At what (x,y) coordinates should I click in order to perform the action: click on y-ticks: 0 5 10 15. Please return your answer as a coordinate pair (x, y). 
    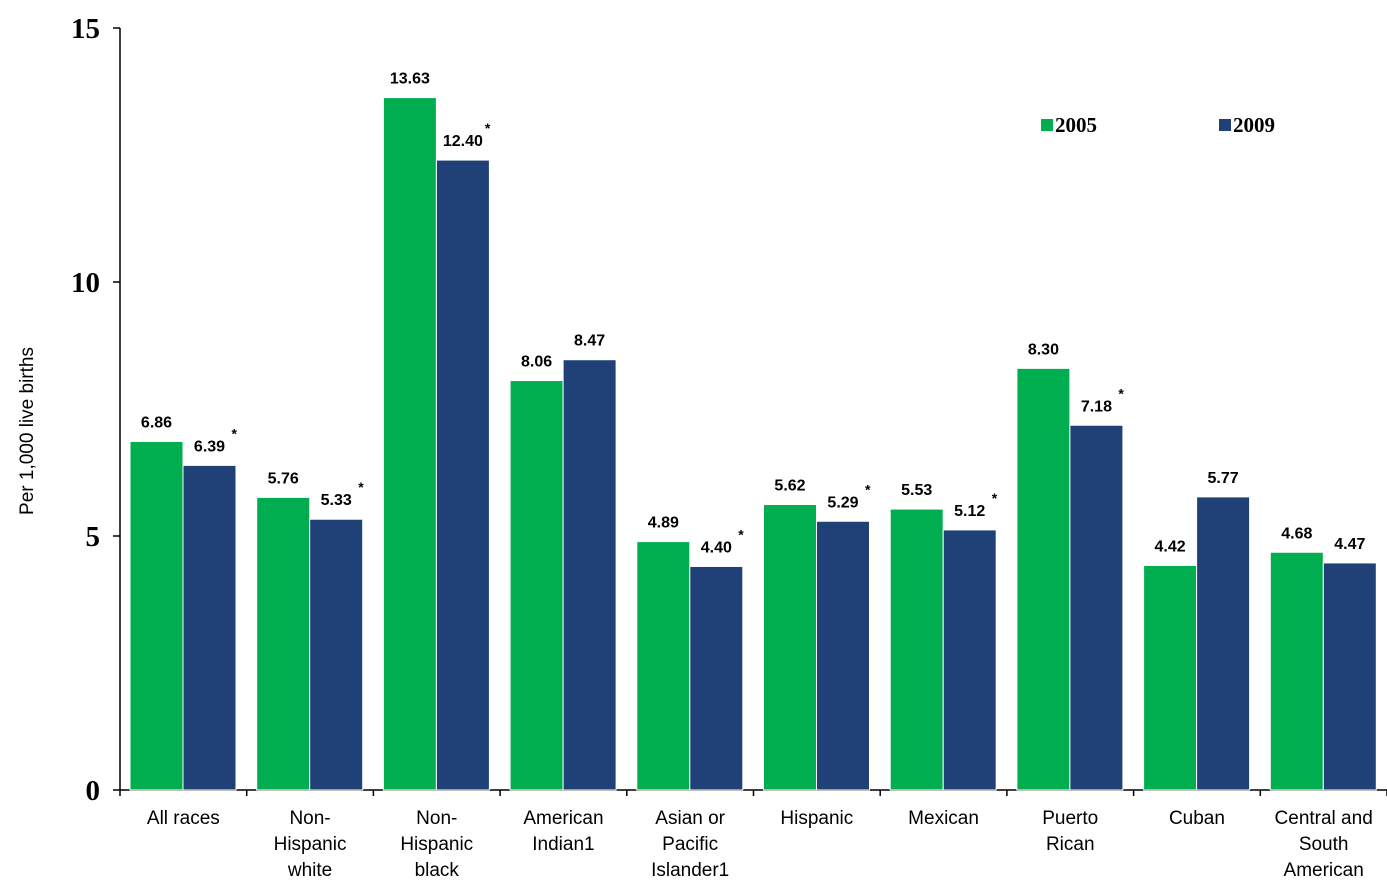
    Looking at the image, I should click on (95, 410).